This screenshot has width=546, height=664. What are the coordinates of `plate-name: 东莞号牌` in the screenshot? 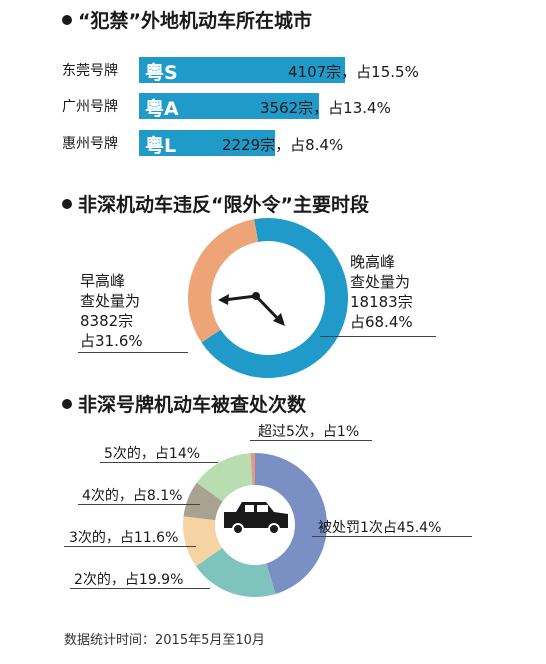 It's located at (90, 71).